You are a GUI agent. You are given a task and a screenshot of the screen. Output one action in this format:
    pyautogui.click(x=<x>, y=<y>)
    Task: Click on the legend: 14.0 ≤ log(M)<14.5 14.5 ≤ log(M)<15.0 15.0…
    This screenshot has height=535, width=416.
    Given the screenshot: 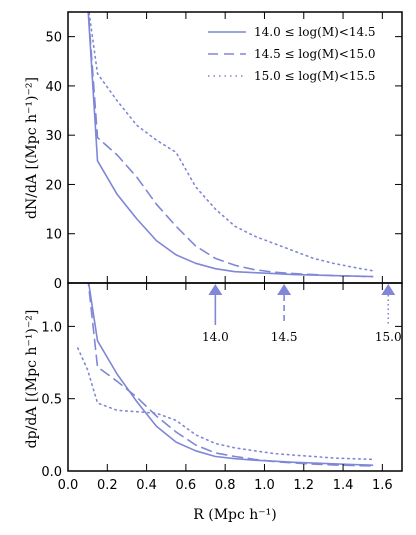 What is the action you would take?
    pyautogui.click(x=292, y=54)
    